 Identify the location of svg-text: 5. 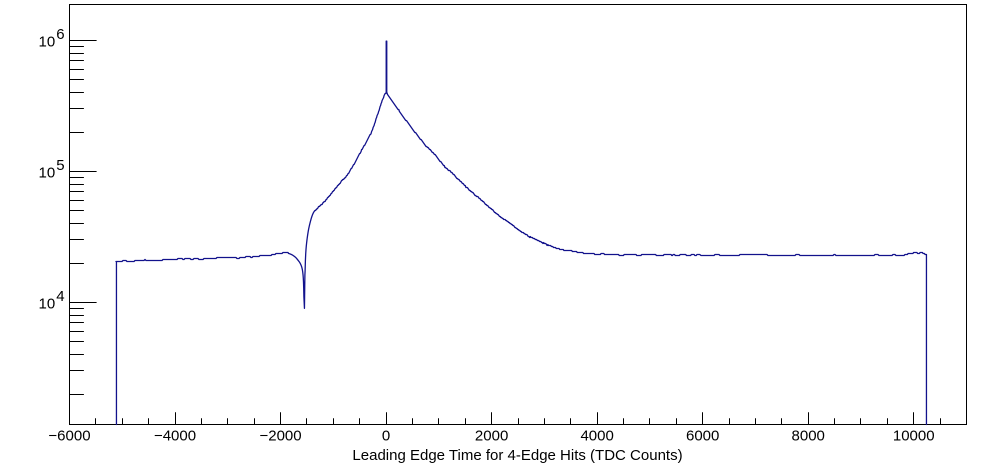
(60, 165).